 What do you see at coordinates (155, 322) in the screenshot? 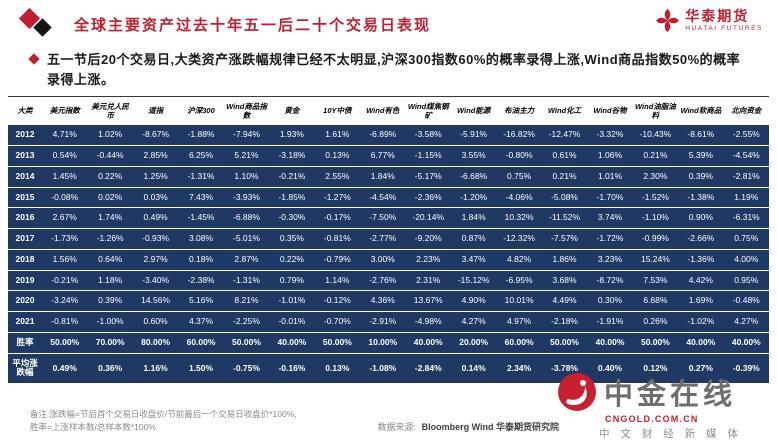
I see `value-cell: 0.60%` at bounding box center [155, 322].